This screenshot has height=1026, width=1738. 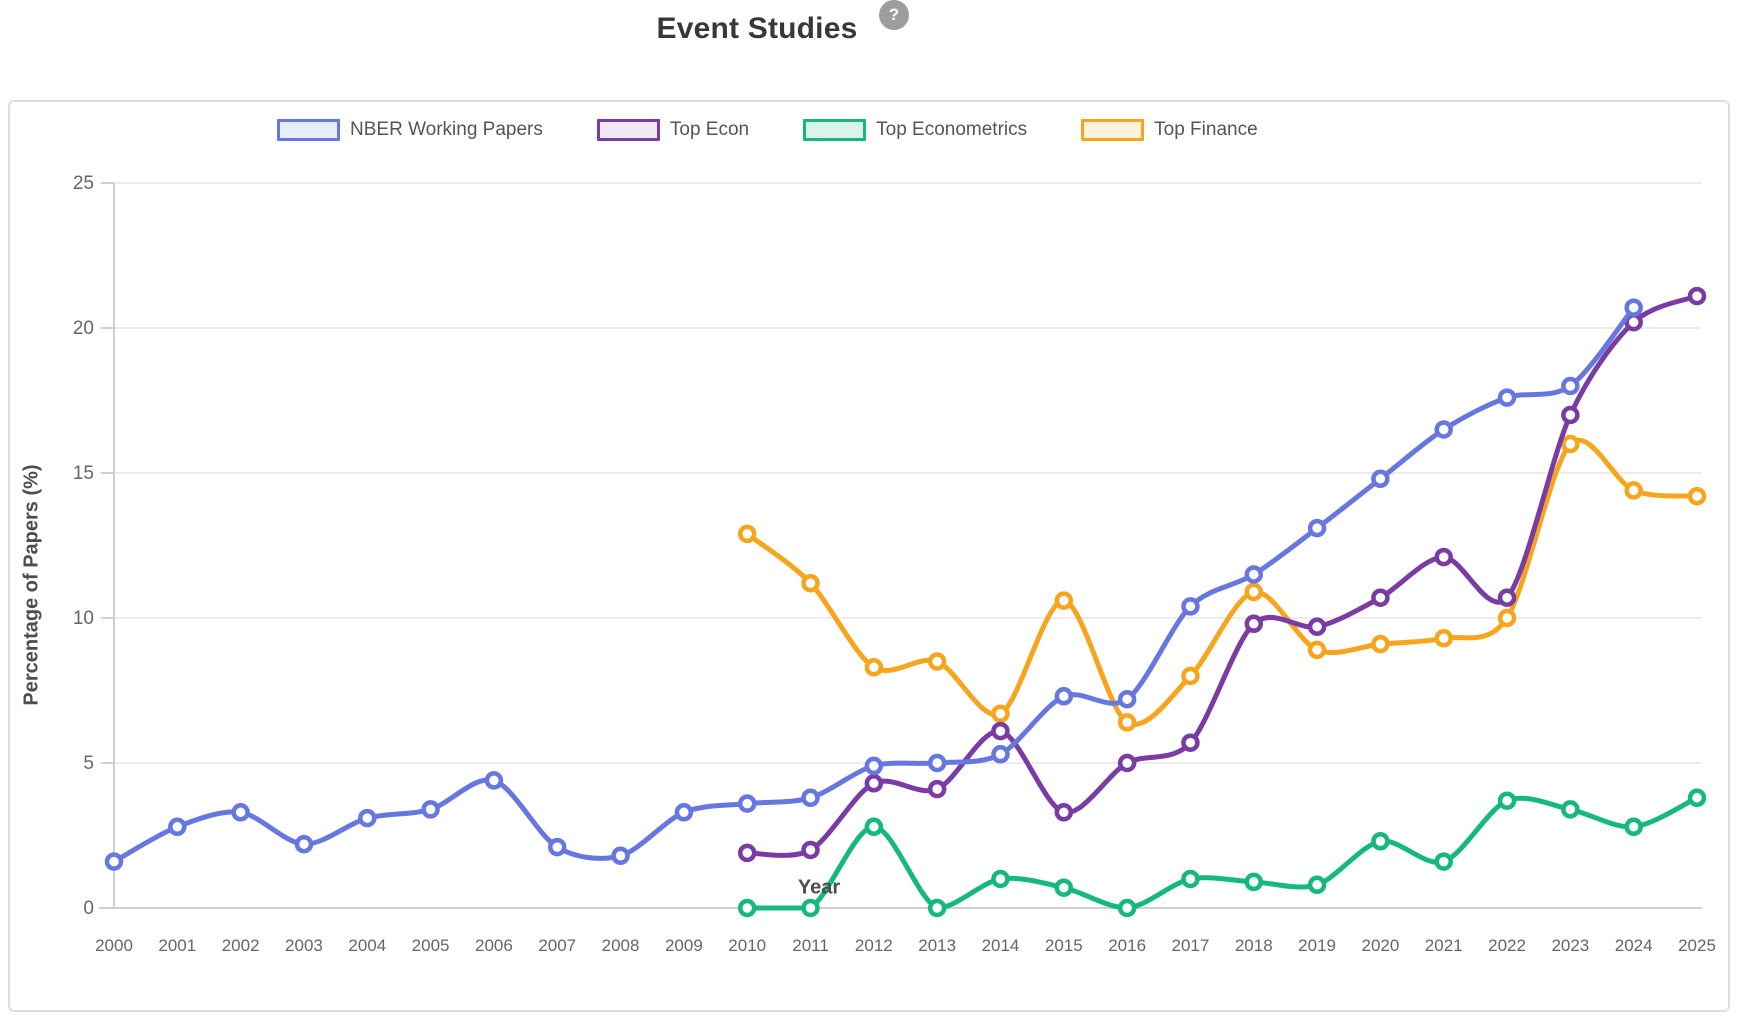 I want to click on data-point-top-econ-2011, so click(x=810, y=850).